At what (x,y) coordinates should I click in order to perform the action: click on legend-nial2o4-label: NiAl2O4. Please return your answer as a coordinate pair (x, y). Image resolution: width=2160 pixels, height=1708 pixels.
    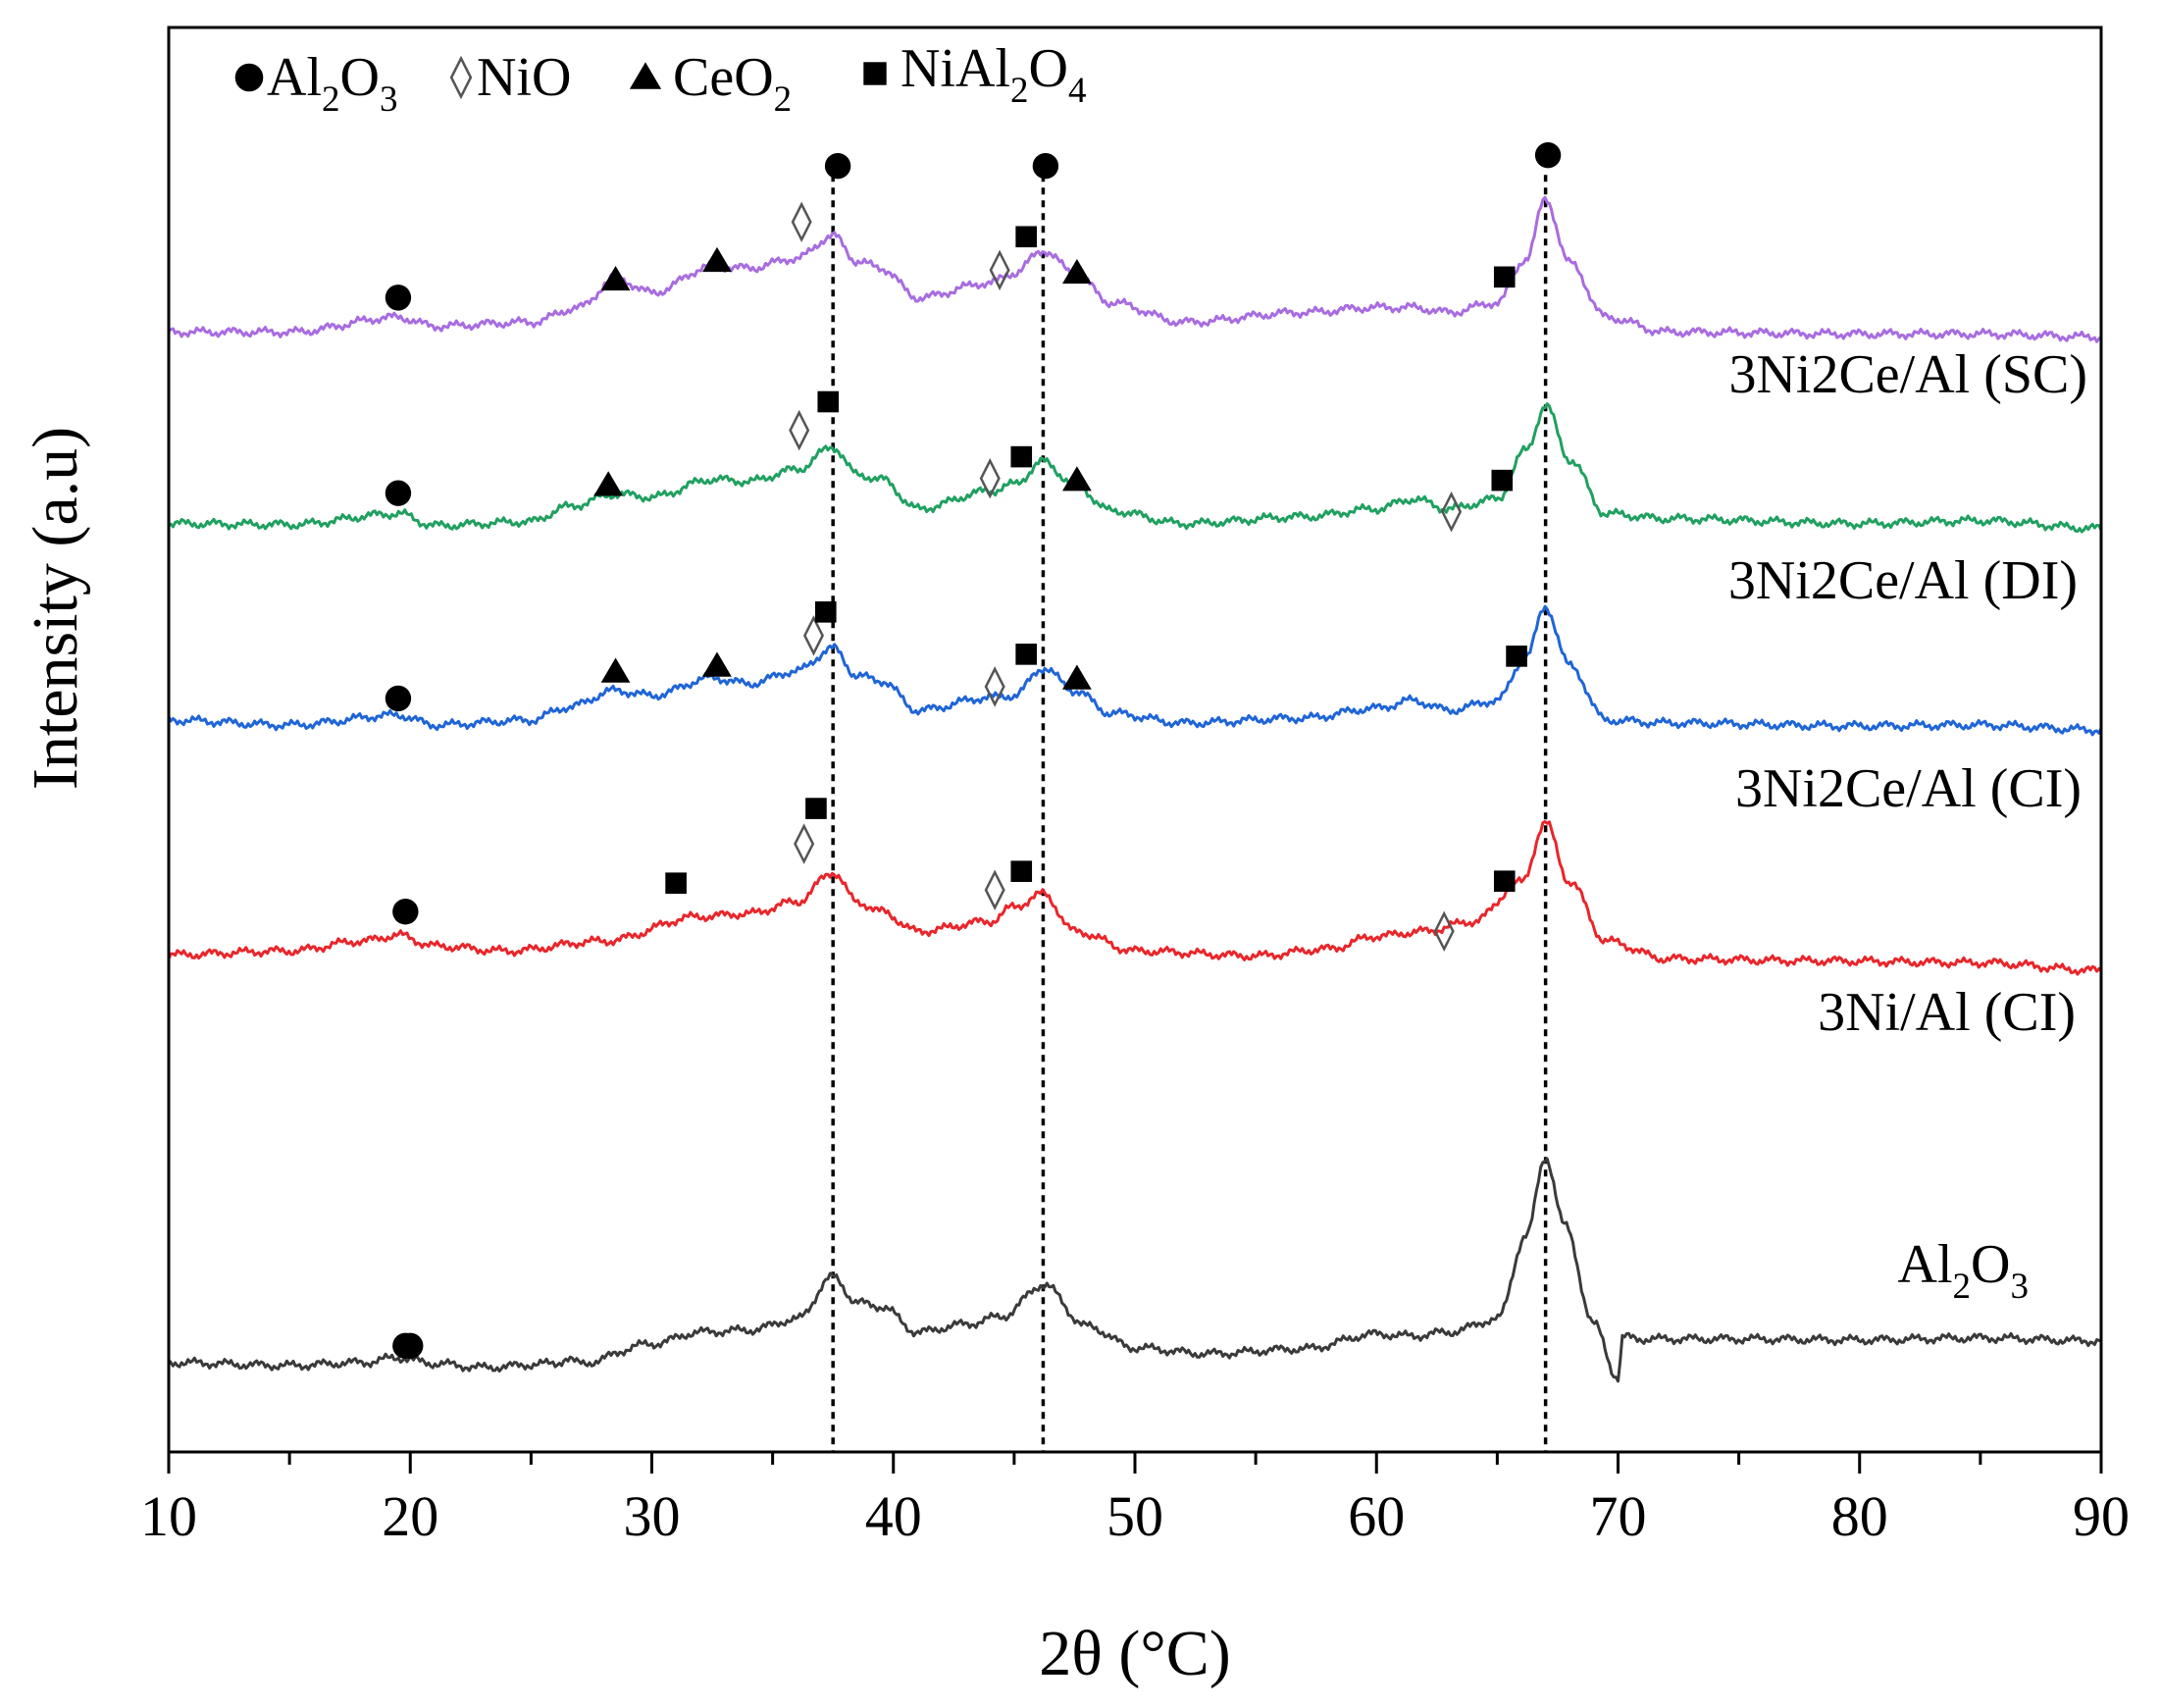
    Looking at the image, I should click on (993, 74).